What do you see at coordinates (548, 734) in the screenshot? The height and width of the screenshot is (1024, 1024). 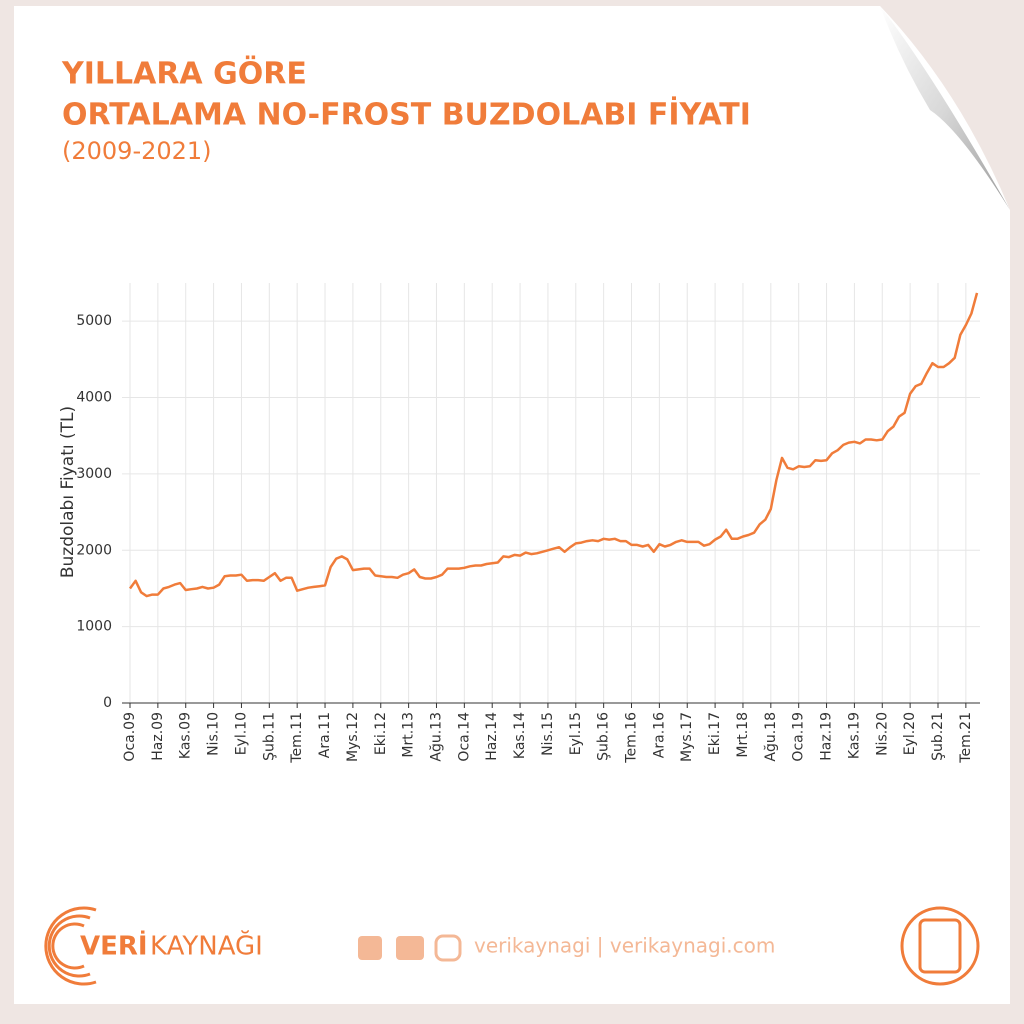 I see `x-tick-label: Nis.15` at bounding box center [548, 734].